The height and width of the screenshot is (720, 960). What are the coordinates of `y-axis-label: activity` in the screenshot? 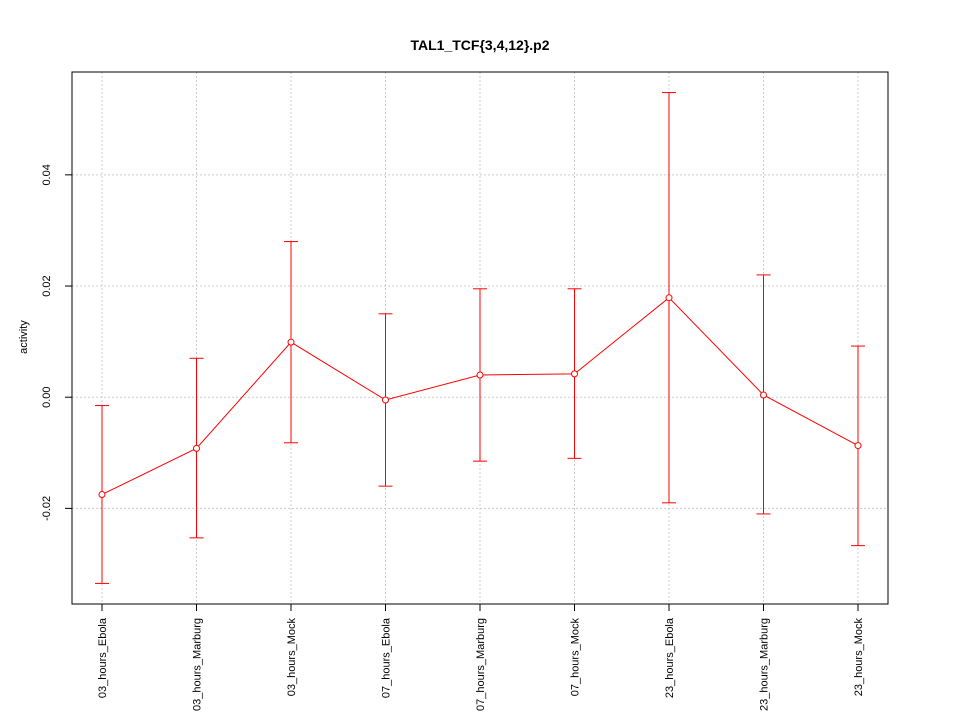 It's located at (24, 337).